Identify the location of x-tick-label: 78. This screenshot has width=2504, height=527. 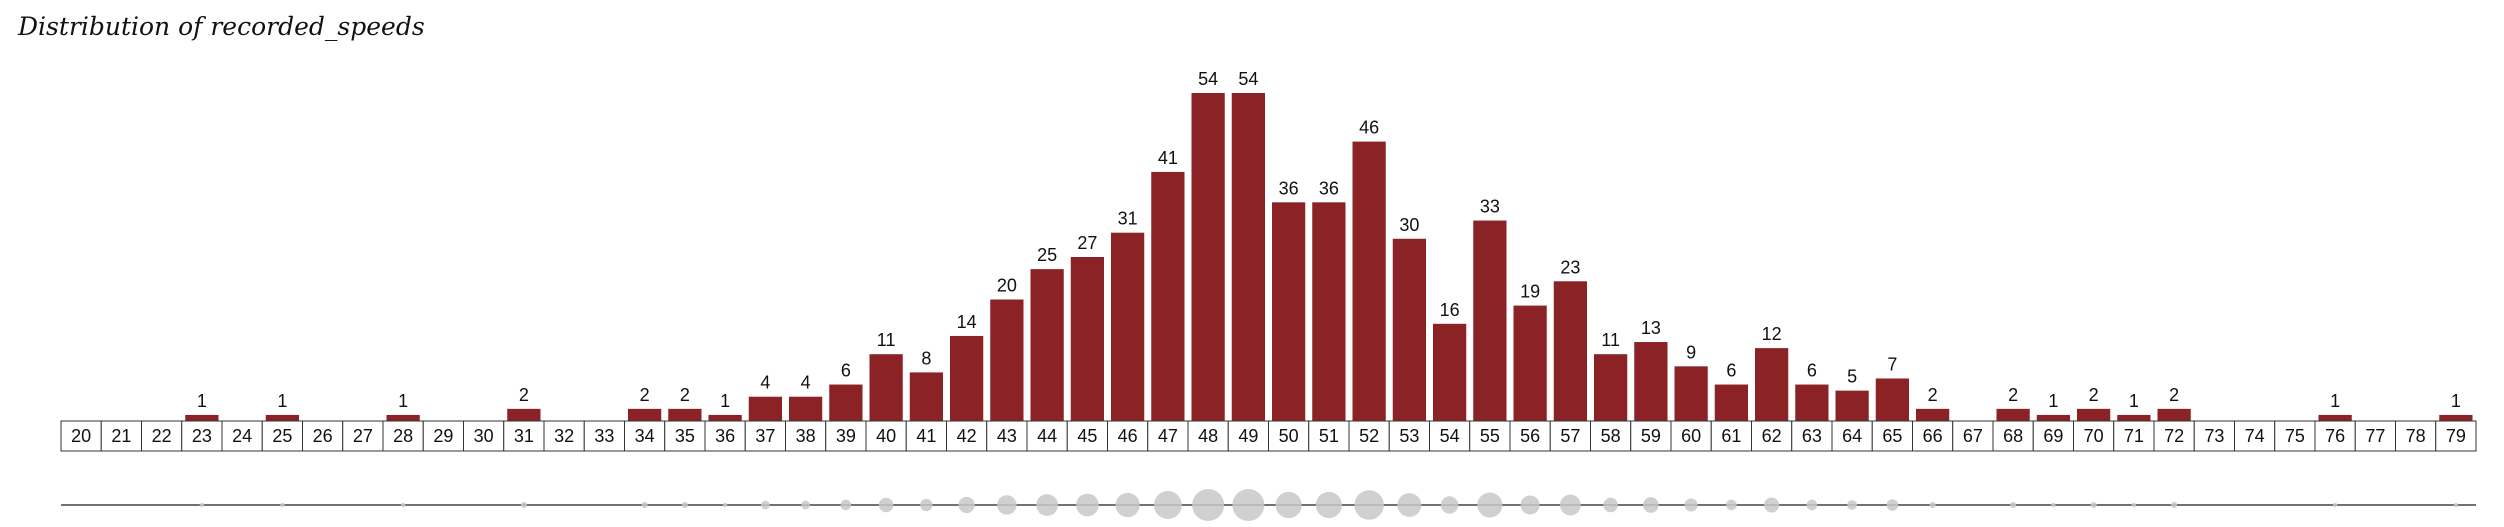
(2416, 436).